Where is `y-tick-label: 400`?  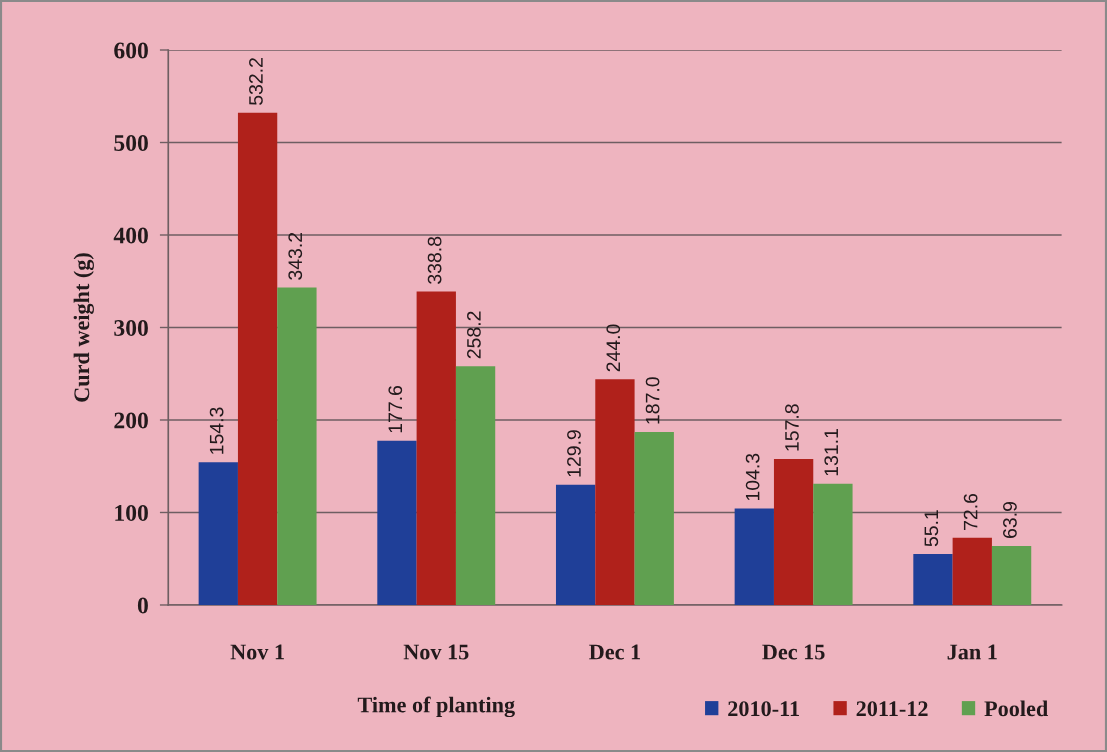
y-tick-label: 400 is located at coordinates (130, 235).